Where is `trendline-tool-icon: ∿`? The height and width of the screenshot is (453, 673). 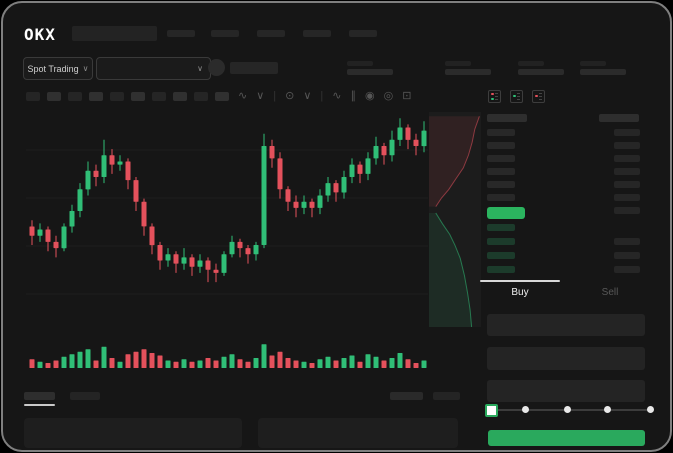 trendline-tool-icon: ∿ is located at coordinates (337, 96).